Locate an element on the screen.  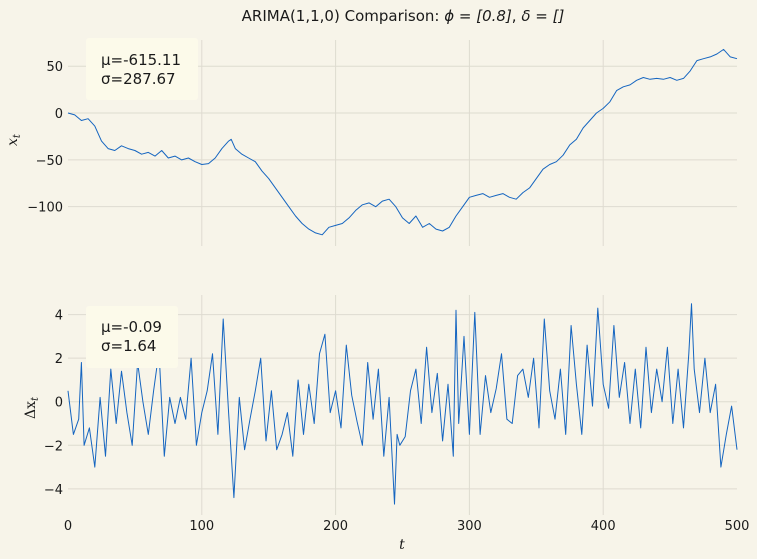
bottom-xtick-label: 500 is located at coordinates (737, 526).